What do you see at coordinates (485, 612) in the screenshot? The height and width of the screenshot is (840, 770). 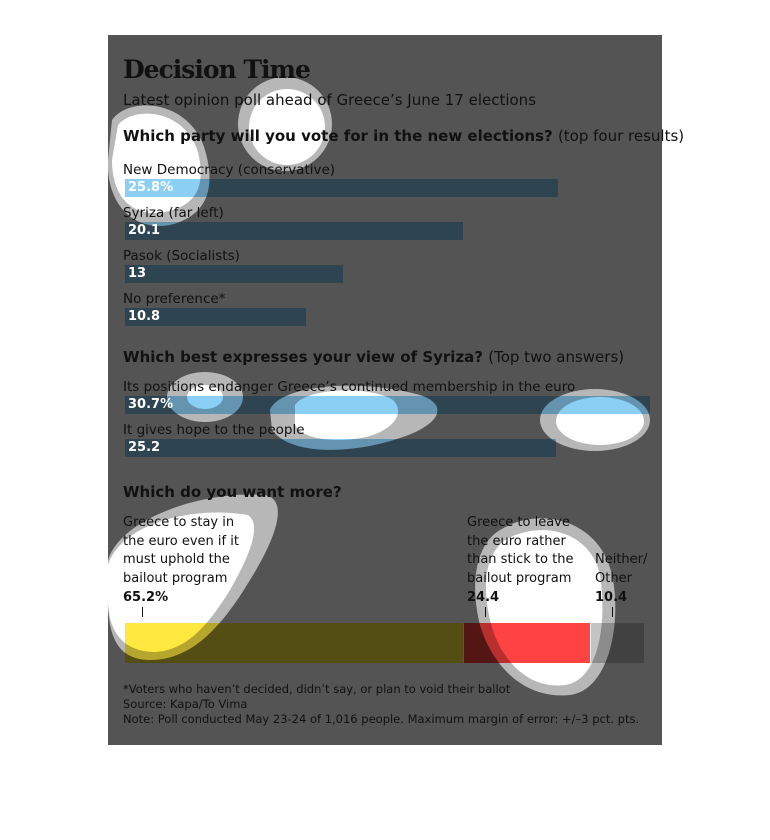 I see `tick-leave` at bounding box center [485, 612].